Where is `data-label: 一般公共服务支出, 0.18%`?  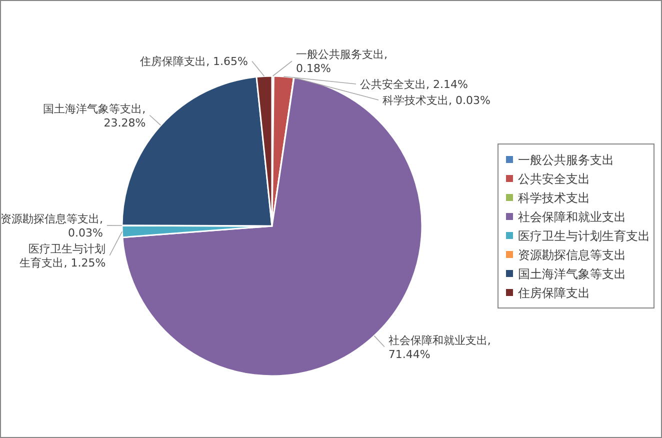 data-label: 一般公共服务支出, 0.18% is located at coordinates (342, 62).